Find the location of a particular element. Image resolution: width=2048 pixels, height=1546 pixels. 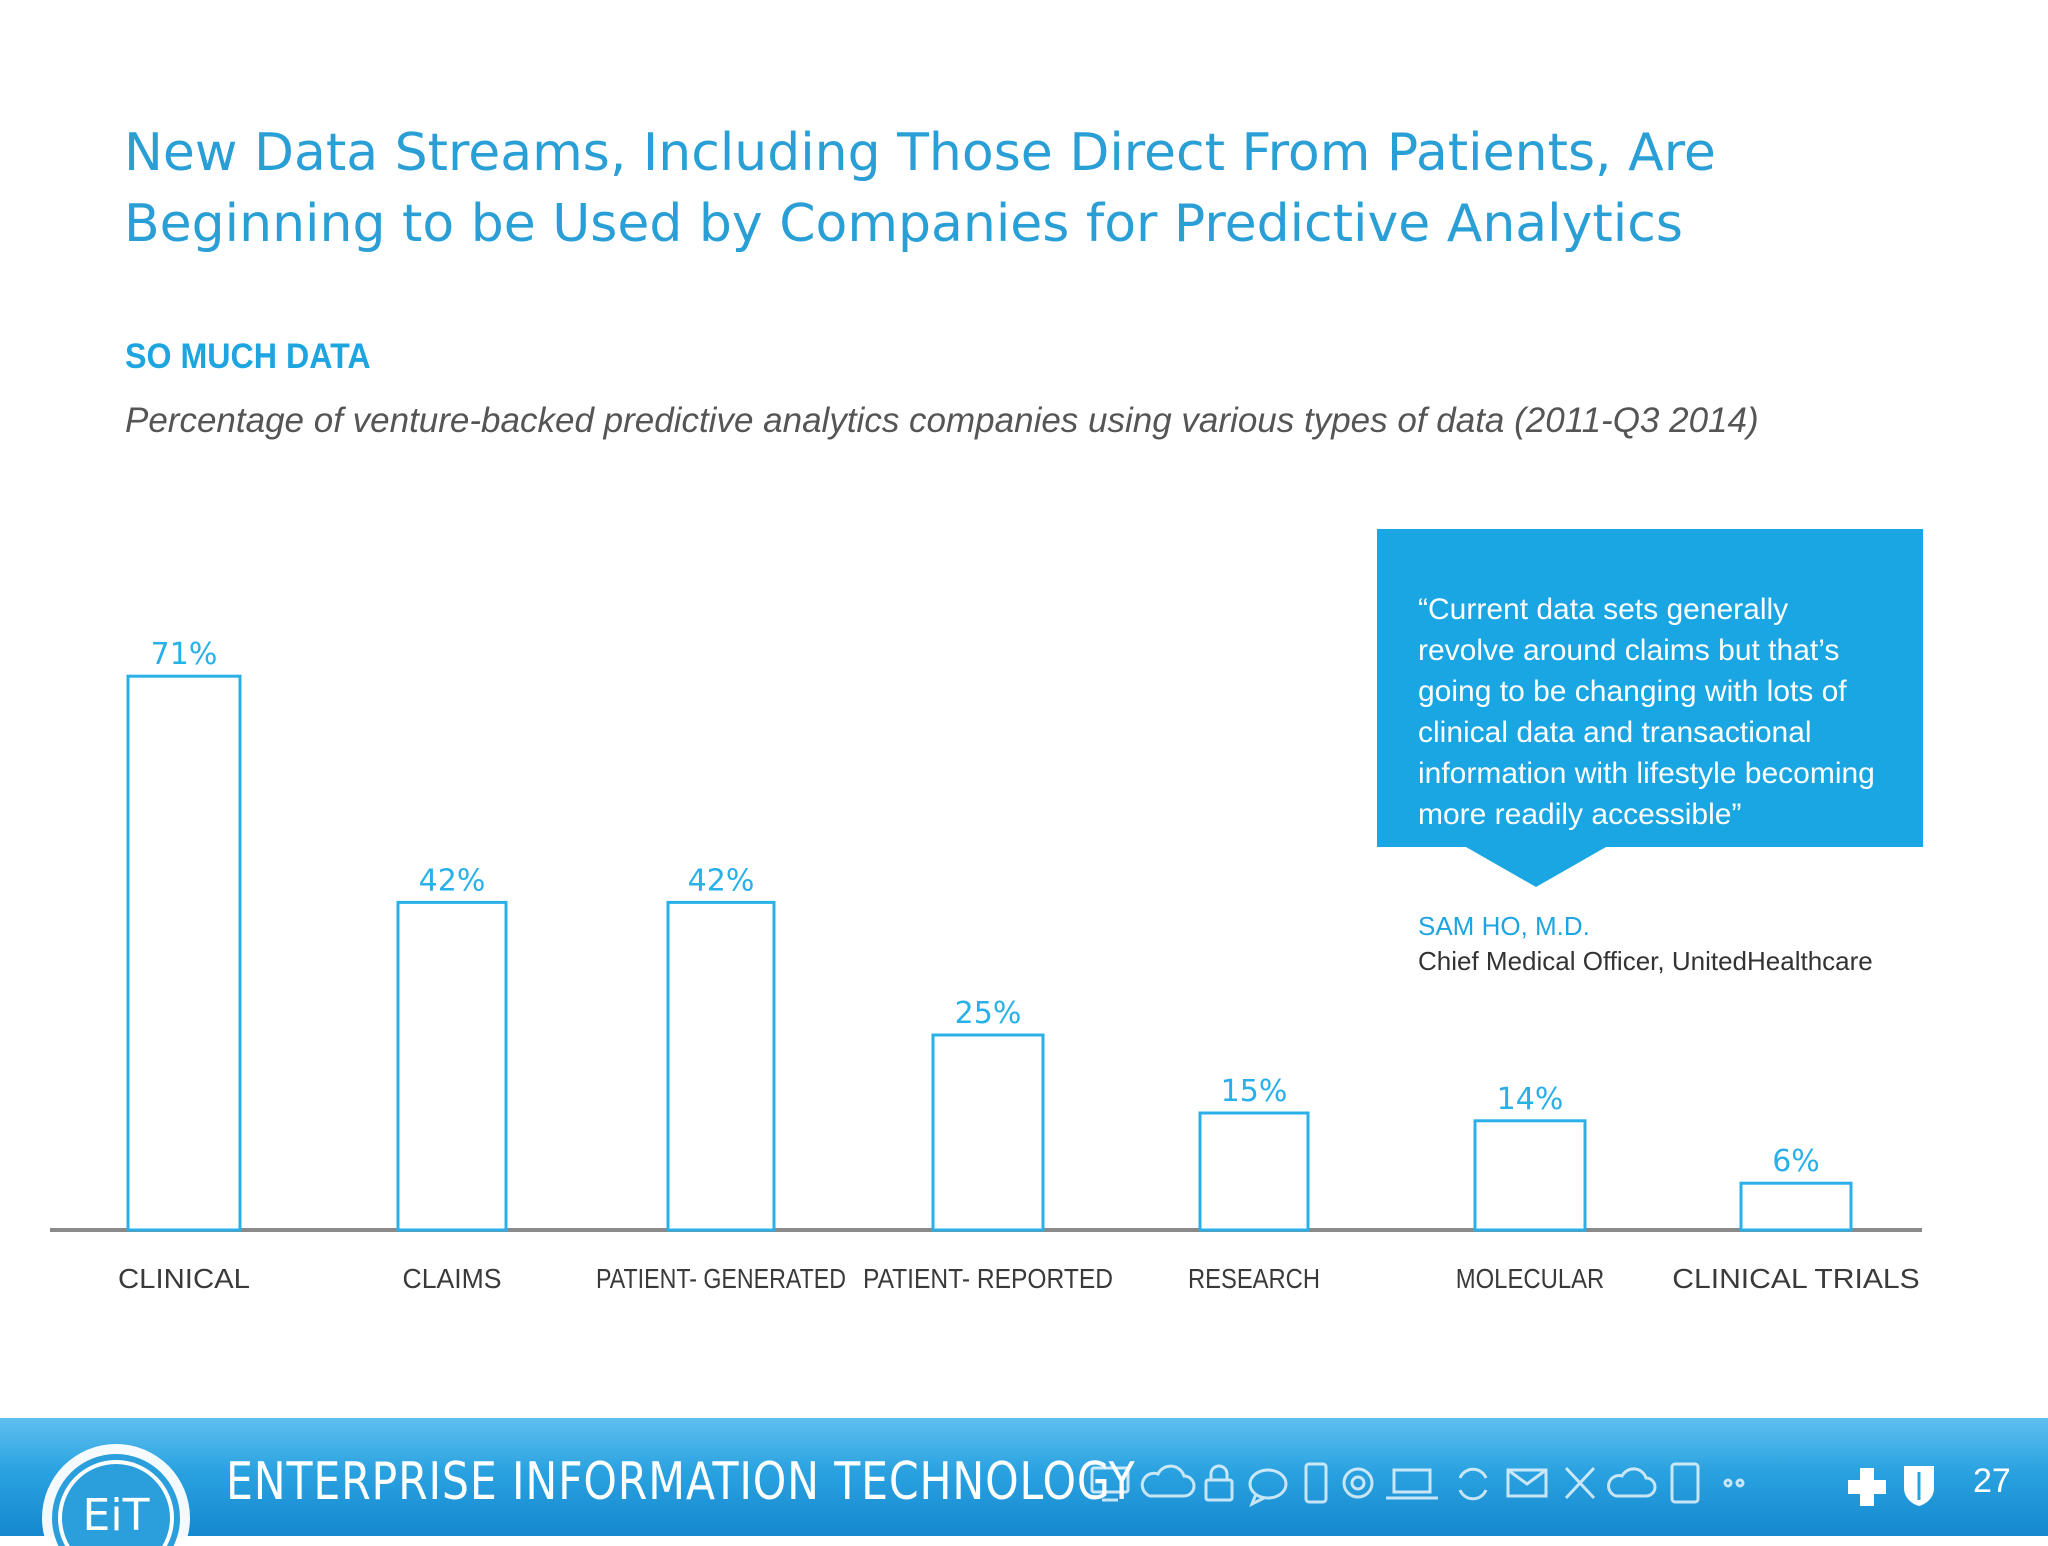

category-label: RESEARCH is located at coordinates (1254, 1278).